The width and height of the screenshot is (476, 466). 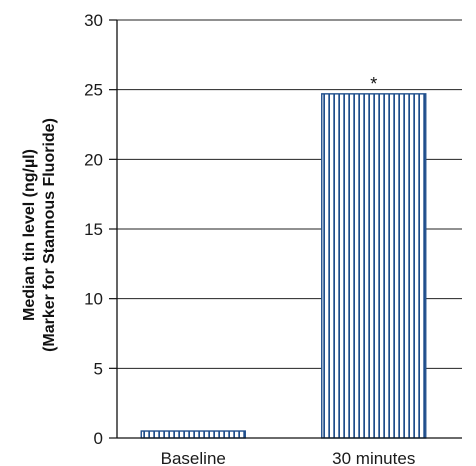 I want to click on y-tick-label: 5, so click(x=98, y=368).